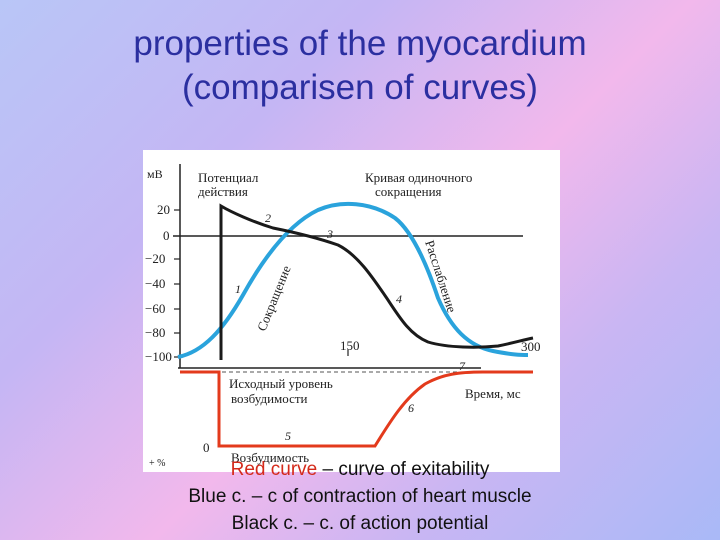  What do you see at coordinates (270, 457) in the screenshot?
I see `label-excitability: Возбудимость` at bounding box center [270, 457].